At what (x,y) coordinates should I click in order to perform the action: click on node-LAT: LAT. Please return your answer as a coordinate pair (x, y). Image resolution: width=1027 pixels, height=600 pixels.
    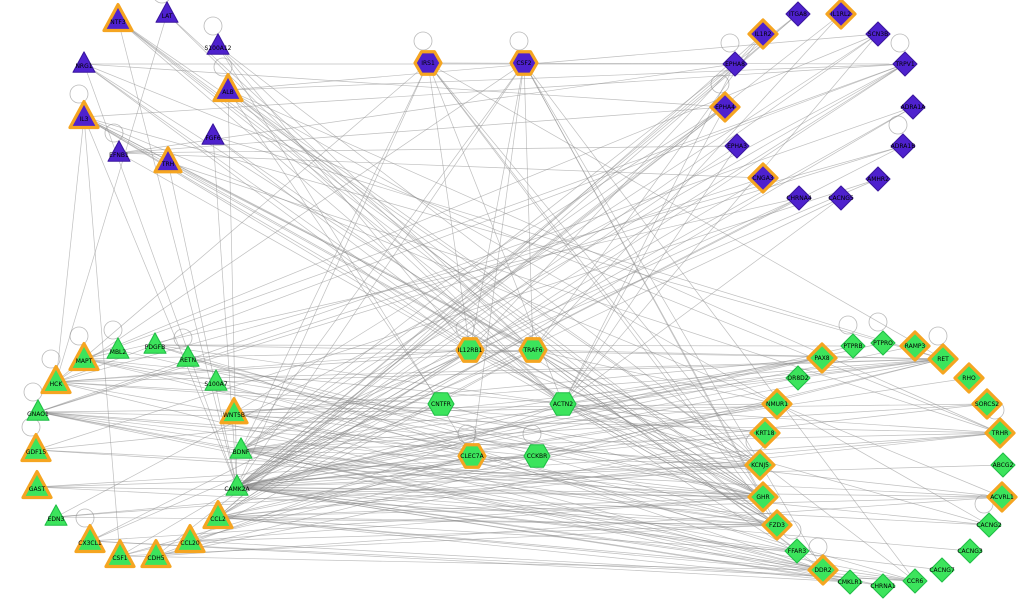
    Looking at the image, I should click on (167, 12).